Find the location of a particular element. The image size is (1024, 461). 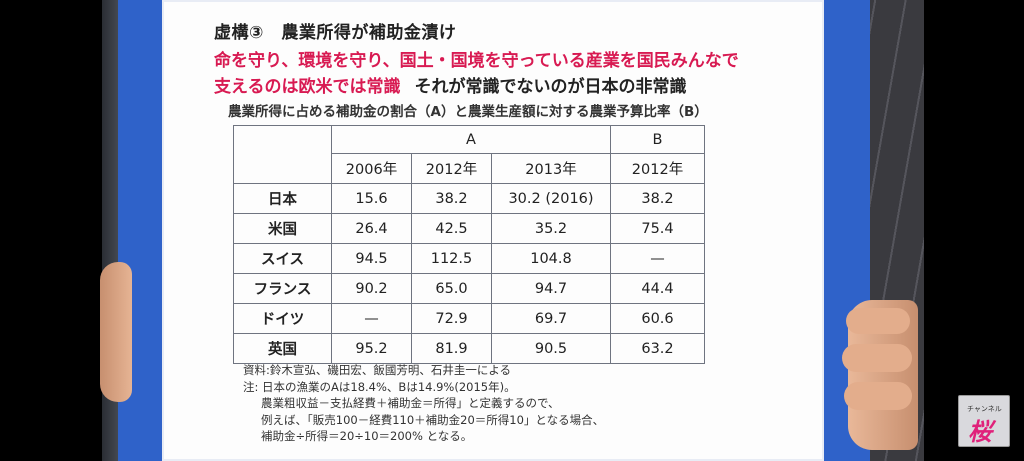

highlight-line-2-black: それが常識でないのが日本の非常識 is located at coordinates (550, 87).